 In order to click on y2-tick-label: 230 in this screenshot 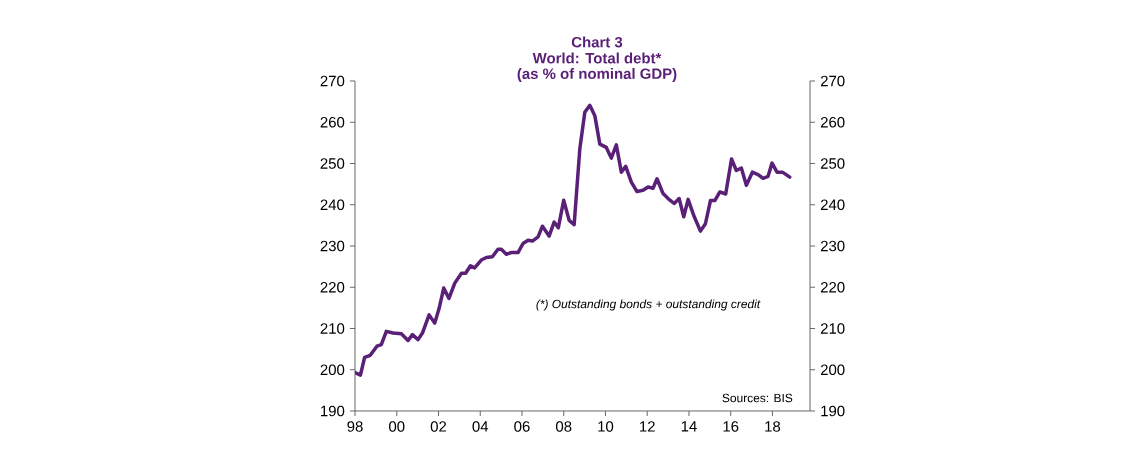, I will do `click(832, 246)`.